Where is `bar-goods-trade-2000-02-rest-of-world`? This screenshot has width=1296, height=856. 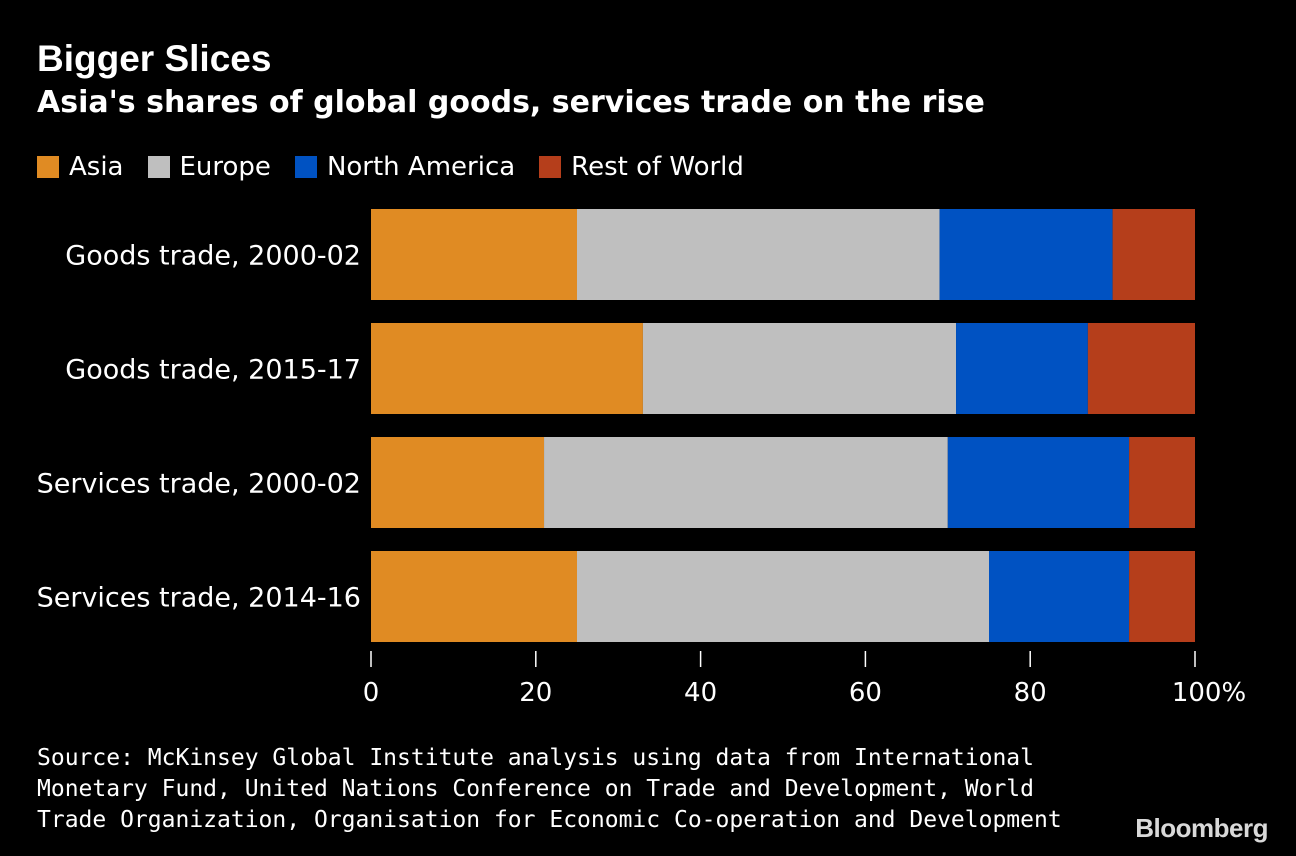 bar-goods-trade-2000-02-rest-of-world is located at coordinates (1153, 254).